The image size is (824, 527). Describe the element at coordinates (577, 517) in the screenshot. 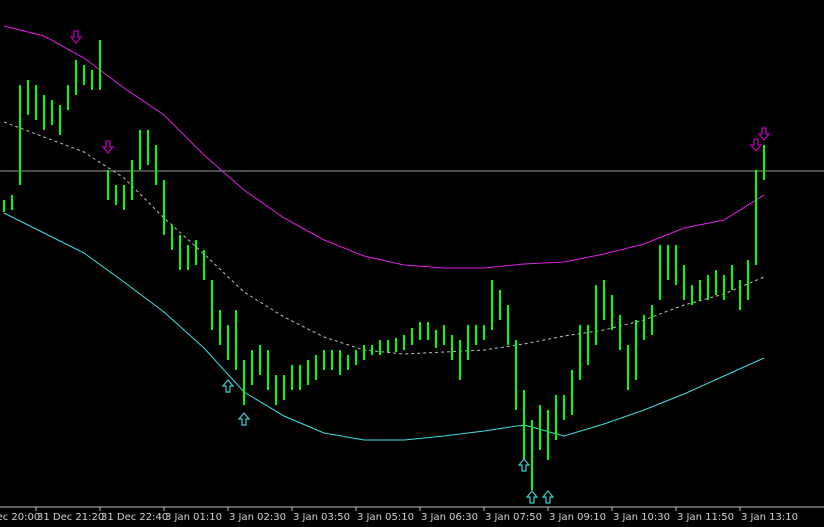

I see `x-tick-label: 3 Jan 09:10` at that location.